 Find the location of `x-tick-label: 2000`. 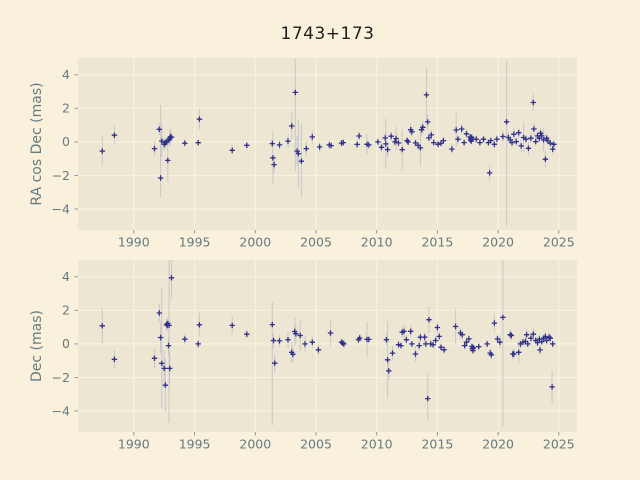

x-tick-label: 2000 is located at coordinates (255, 444).